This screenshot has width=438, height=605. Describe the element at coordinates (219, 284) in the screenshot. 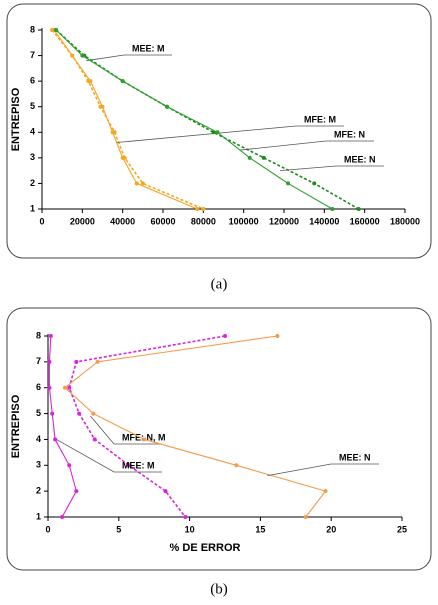

I see `caption: (a)` at that location.